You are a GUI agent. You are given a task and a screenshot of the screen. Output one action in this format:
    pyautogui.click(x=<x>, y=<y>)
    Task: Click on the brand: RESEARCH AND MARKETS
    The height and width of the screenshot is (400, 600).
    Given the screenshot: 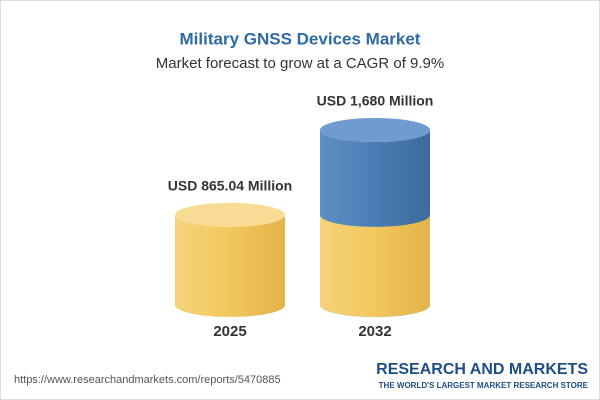 What is the action you would take?
    pyautogui.click(x=482, y=369)
    